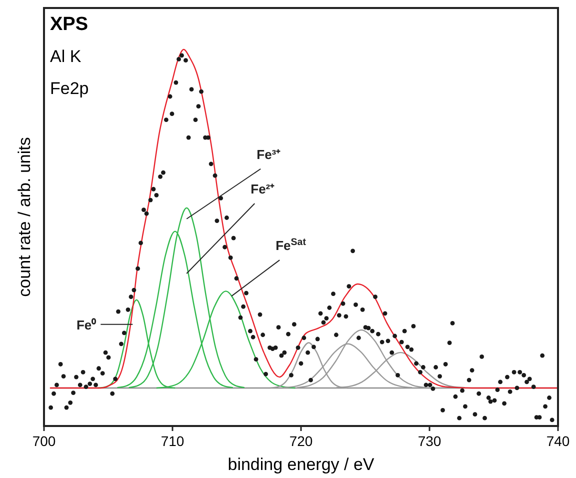  What do you see at coordinates (172, 441) in the screenshot?
I see `x-tick-label: 710` at bounding box center [172, 441].